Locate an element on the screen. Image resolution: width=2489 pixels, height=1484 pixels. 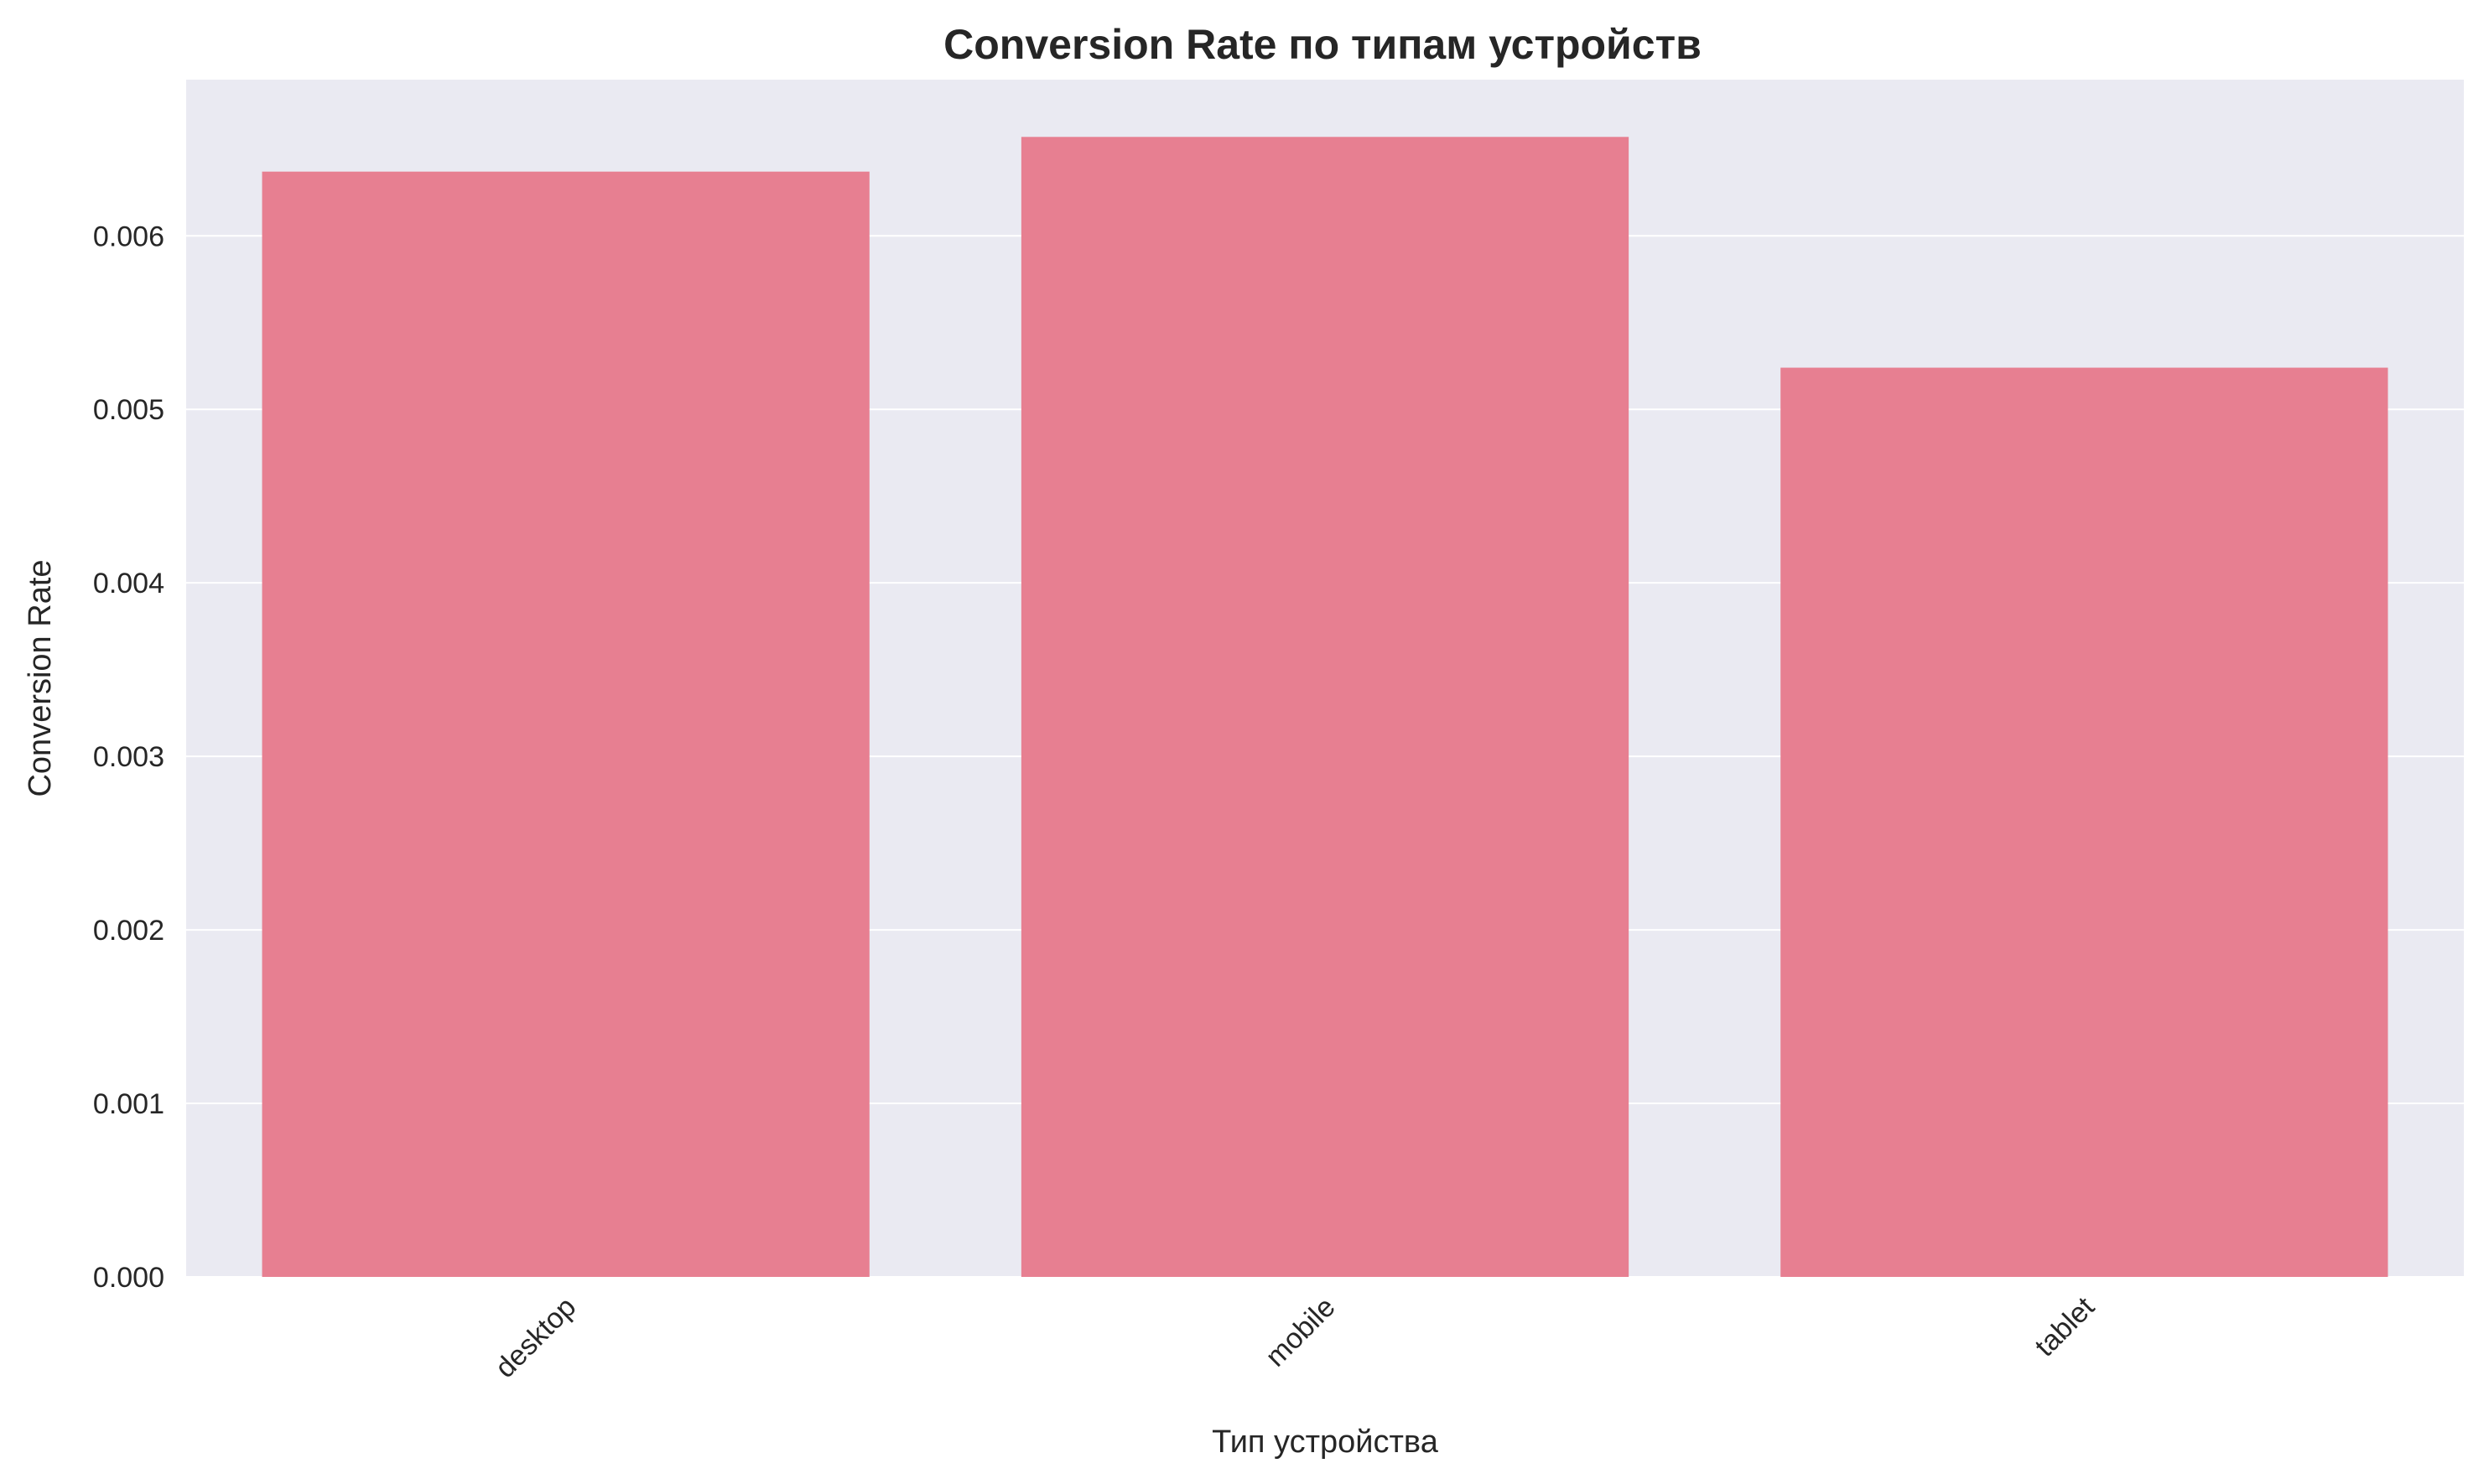
x-tick-label-desktop: desktop is located at coordinates (535, 1337).